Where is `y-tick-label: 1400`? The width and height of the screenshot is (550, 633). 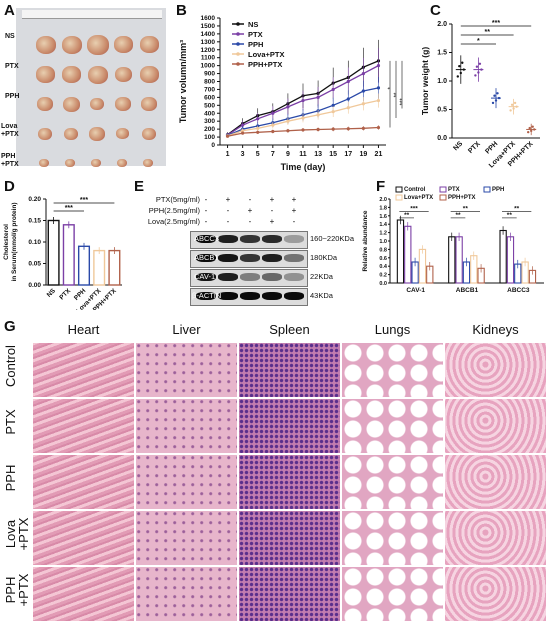 y-tick-label: 1400 is located at coordinates (208, 34).